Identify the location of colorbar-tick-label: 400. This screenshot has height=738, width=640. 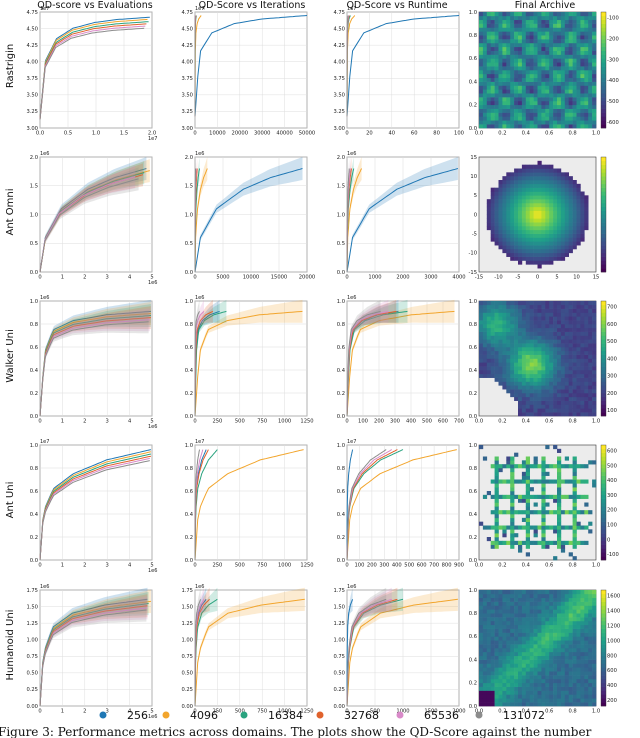
(612, 686).